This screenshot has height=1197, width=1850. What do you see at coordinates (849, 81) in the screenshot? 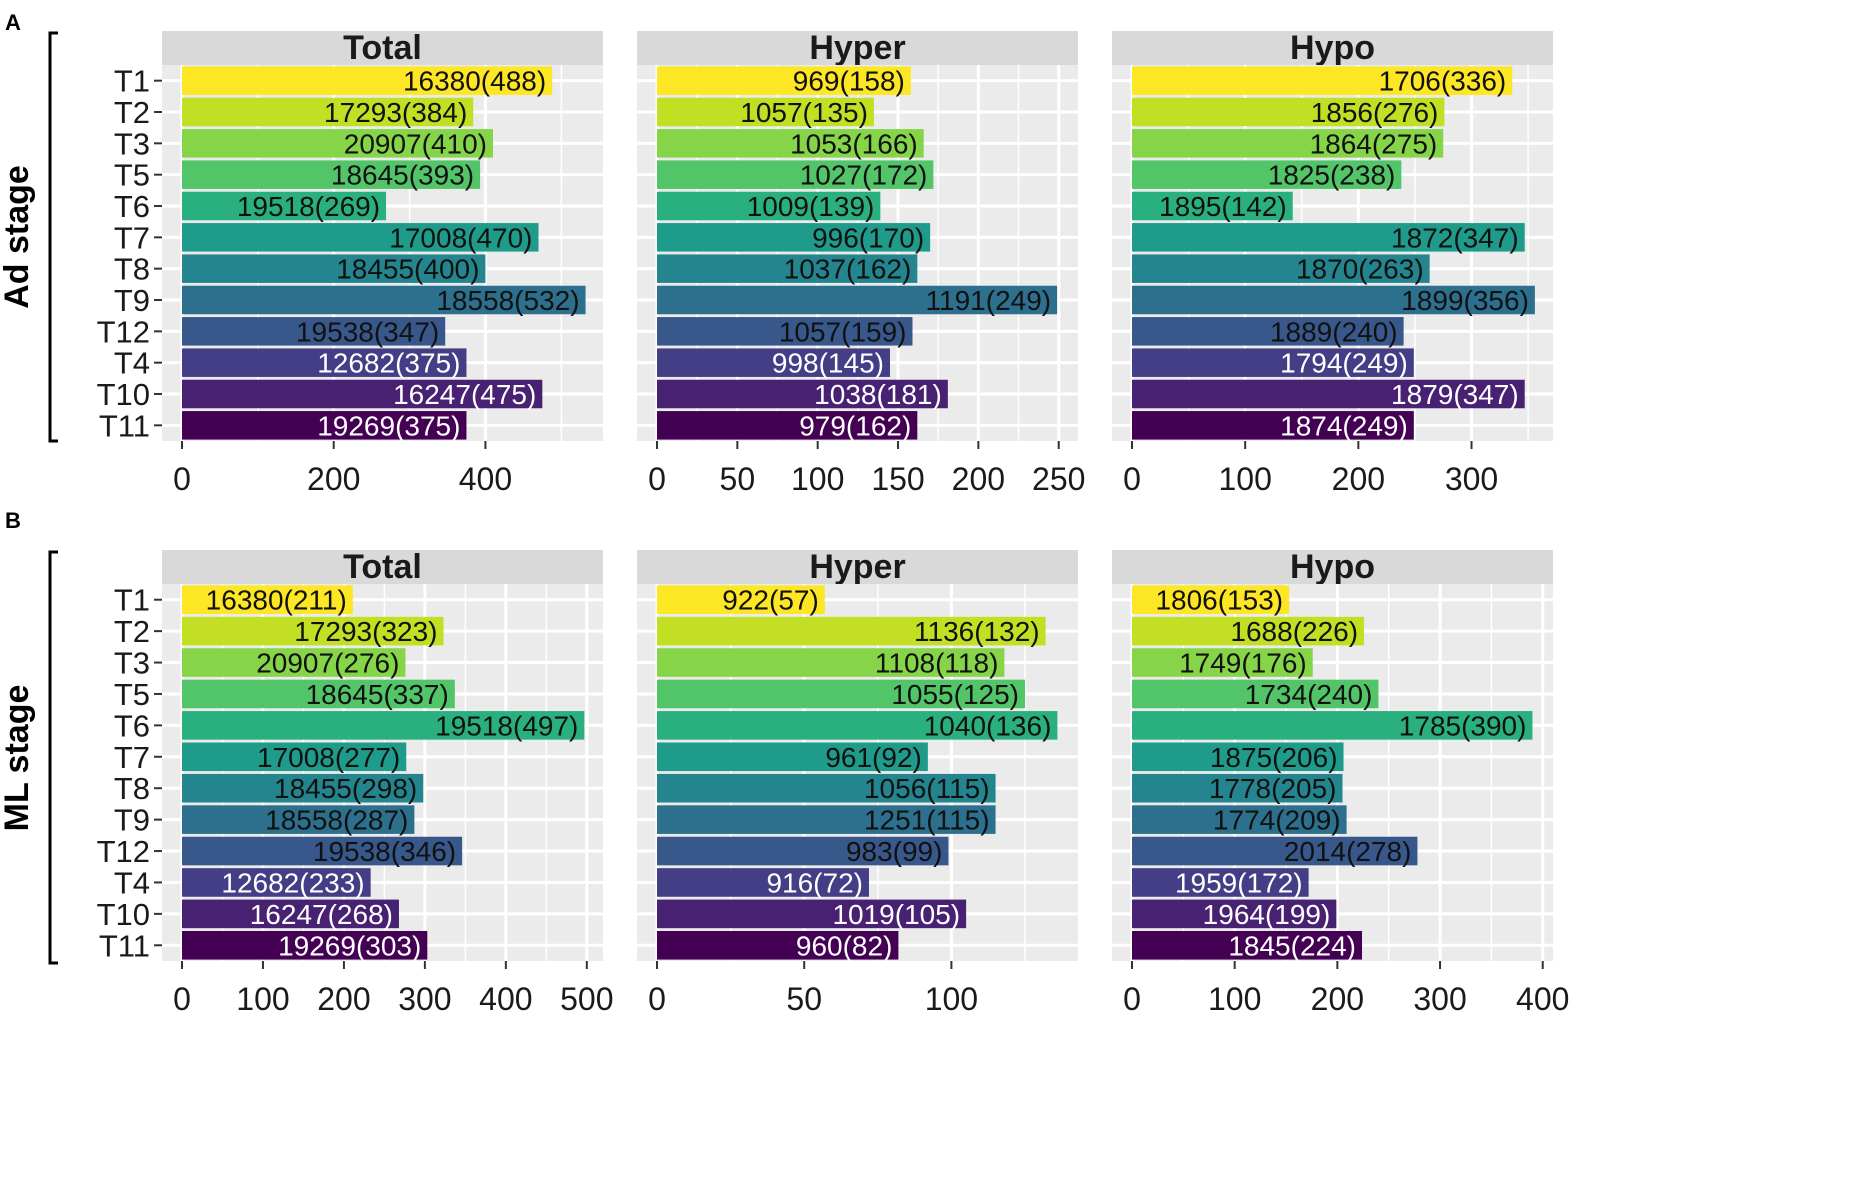
I see `bar-label-t1: 969(158)` at bounding box center [849, 81].